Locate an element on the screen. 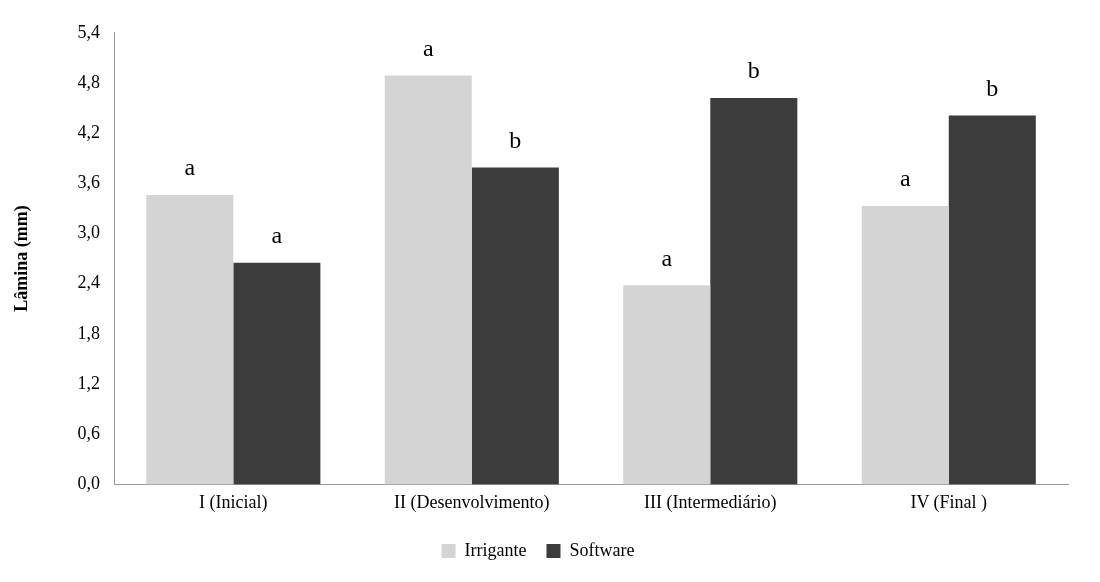 The image size is (1100, 582). y-tick-label: 1,8 is located at coordinates (89, 332).